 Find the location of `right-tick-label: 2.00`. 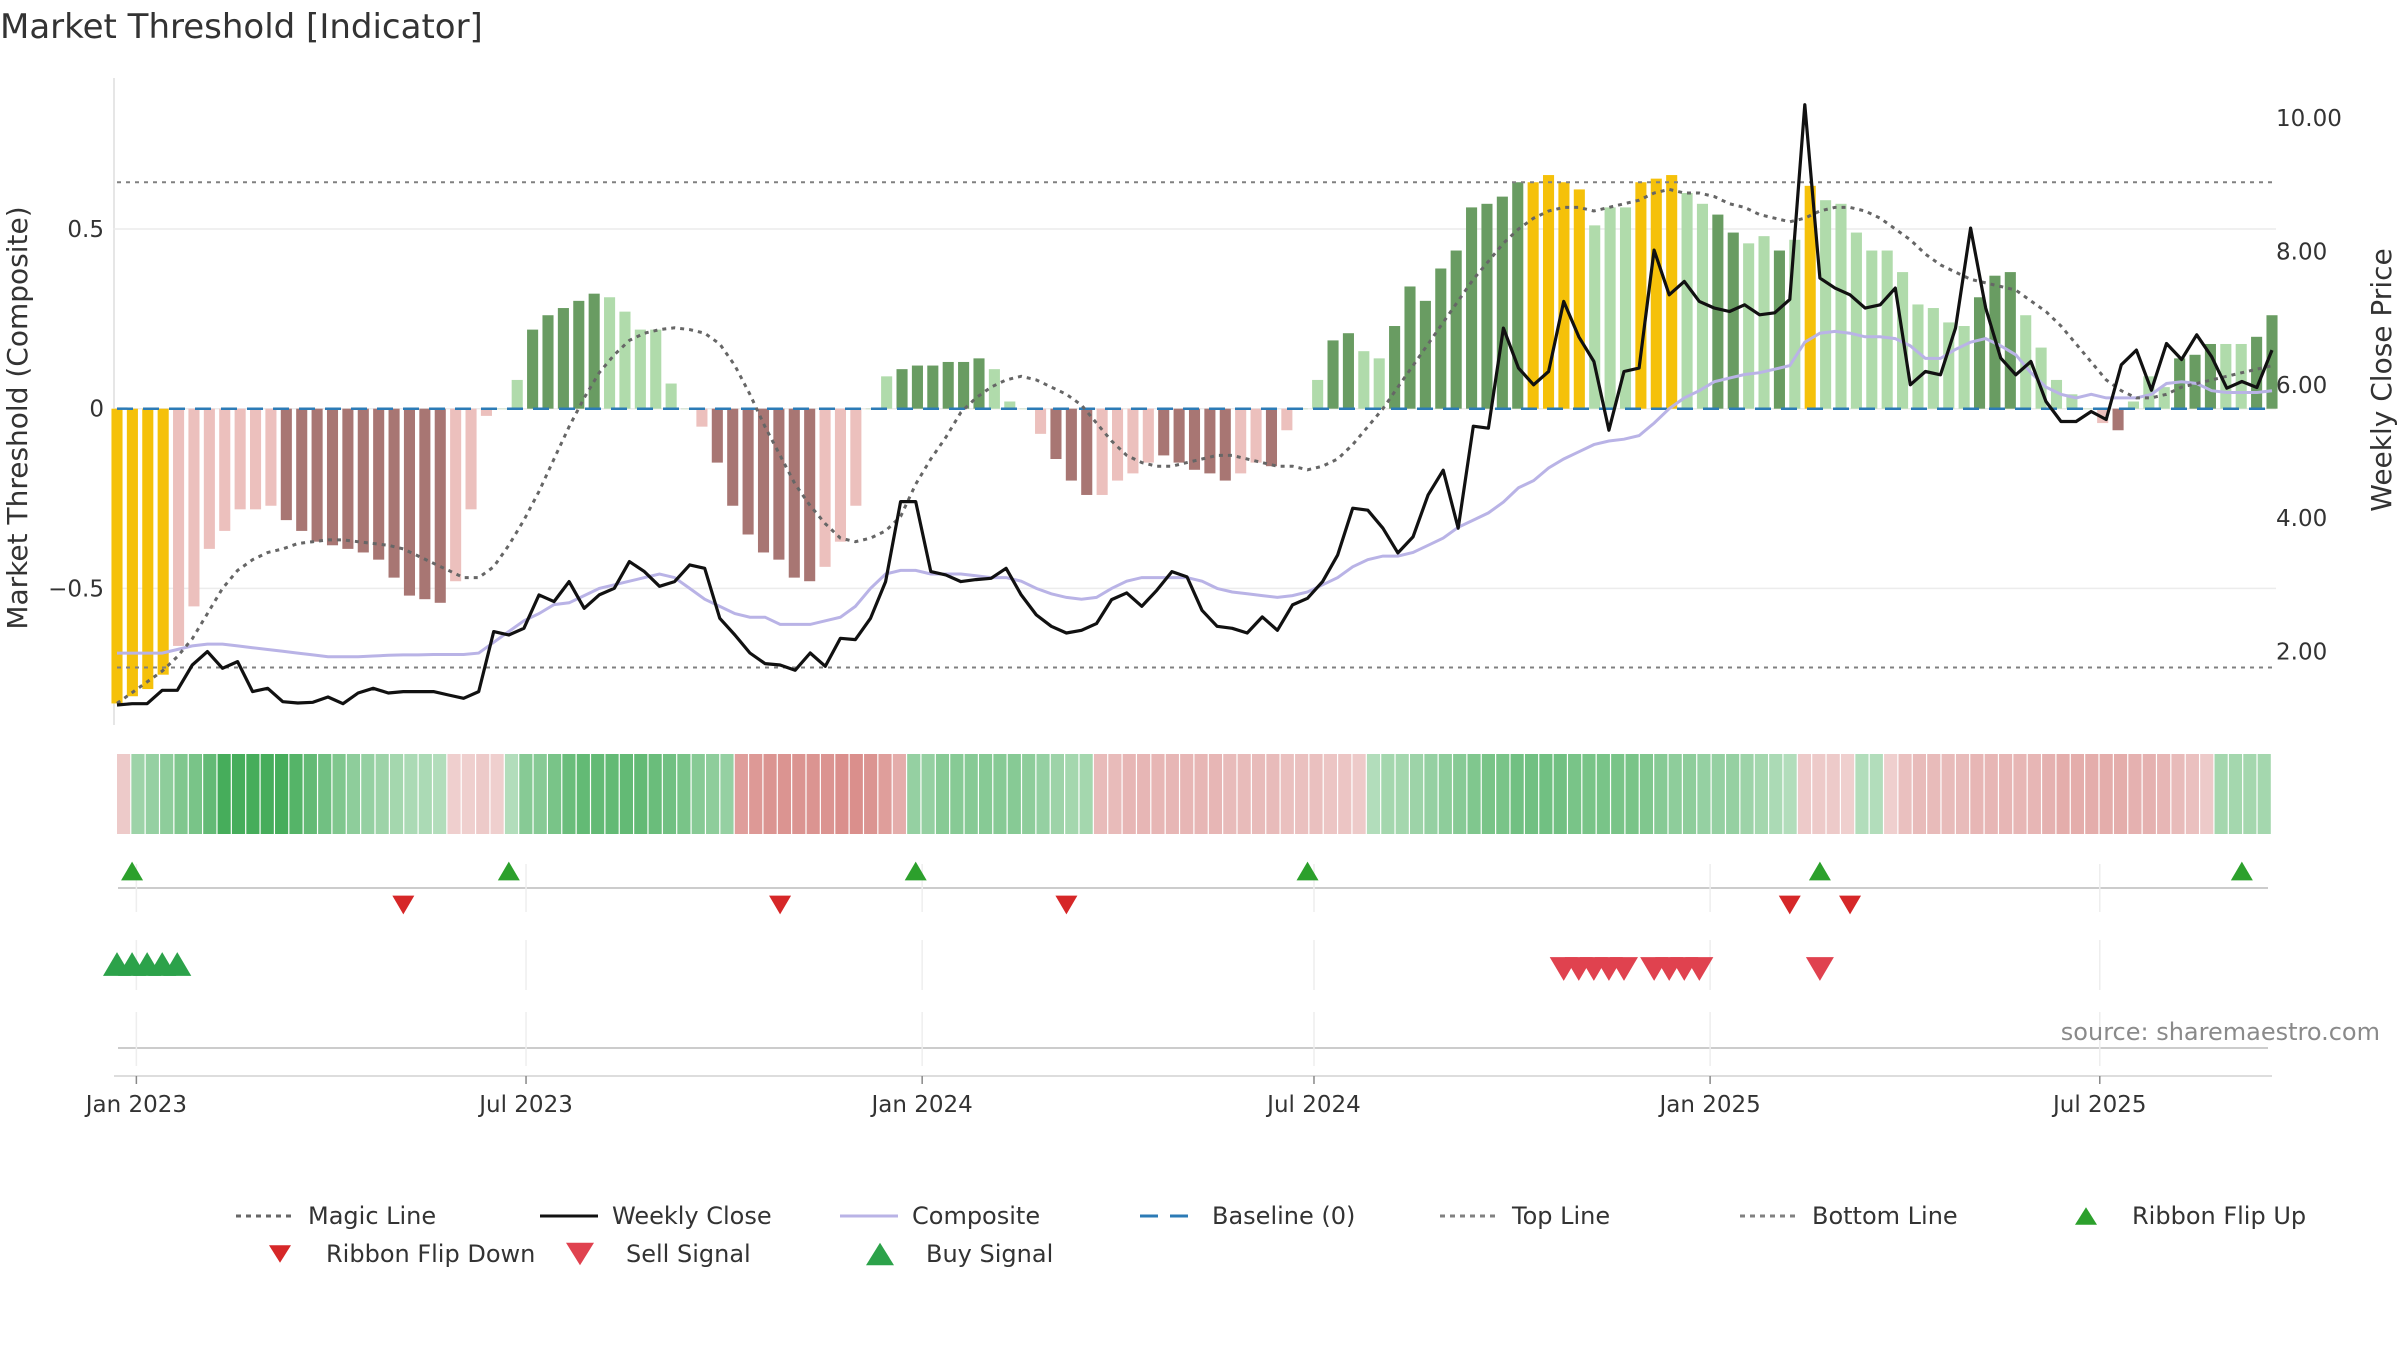

right-tick-label: 2.00 is located at coordinates (2301, 653).